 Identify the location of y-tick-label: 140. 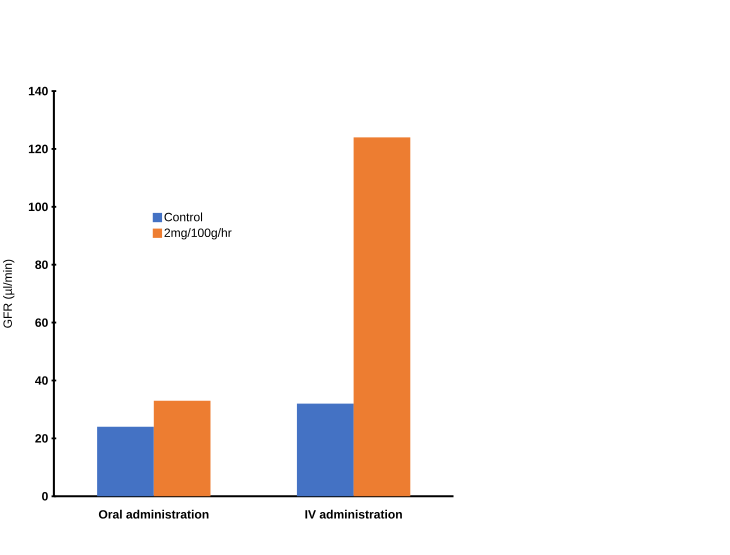
(38, 91).